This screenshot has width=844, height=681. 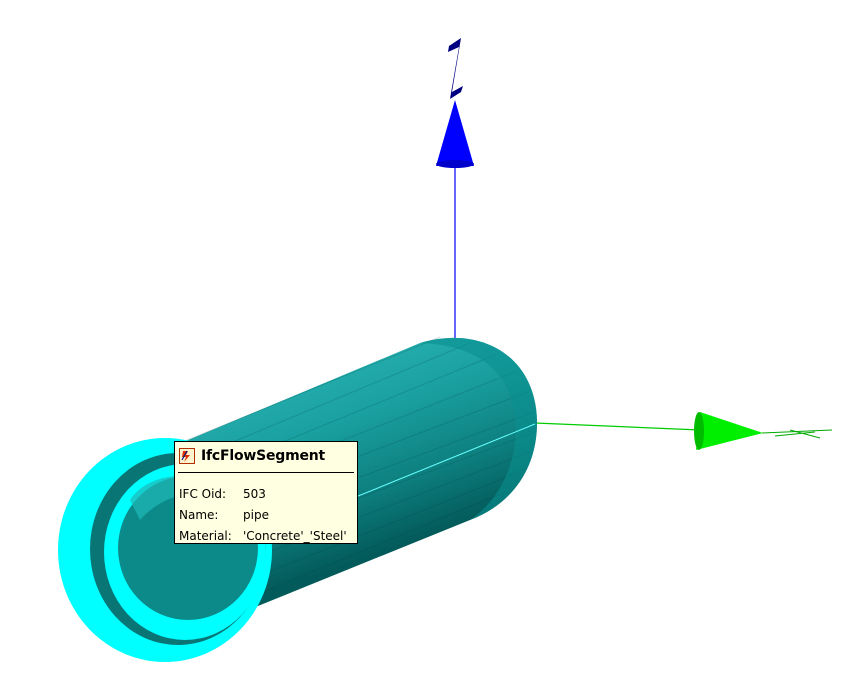 I want to click on property-key: IFC Oid:, so click(x=203, y=494).